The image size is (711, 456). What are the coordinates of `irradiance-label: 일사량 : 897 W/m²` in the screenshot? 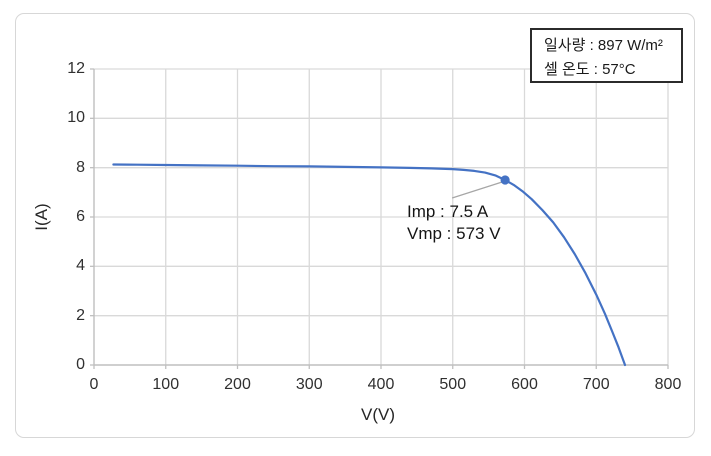 It's located at (603, 45).